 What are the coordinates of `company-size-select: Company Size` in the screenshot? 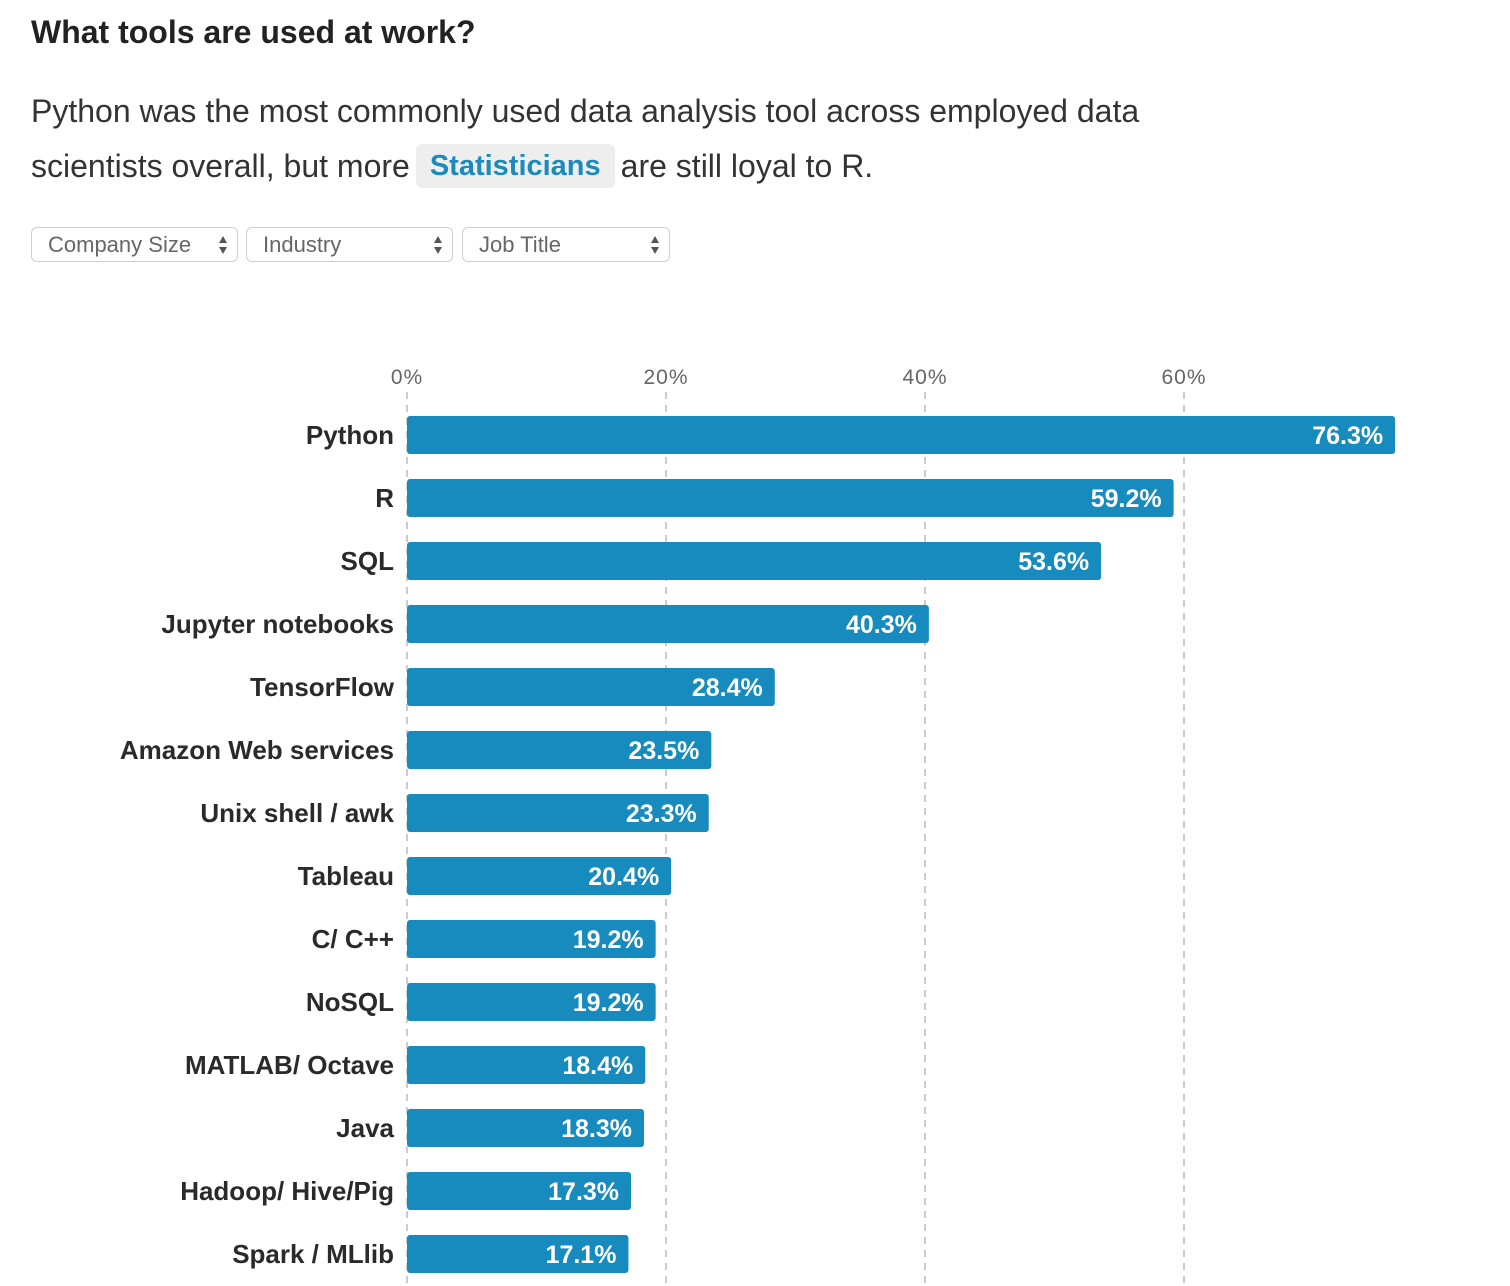 It's located at (134, 244).